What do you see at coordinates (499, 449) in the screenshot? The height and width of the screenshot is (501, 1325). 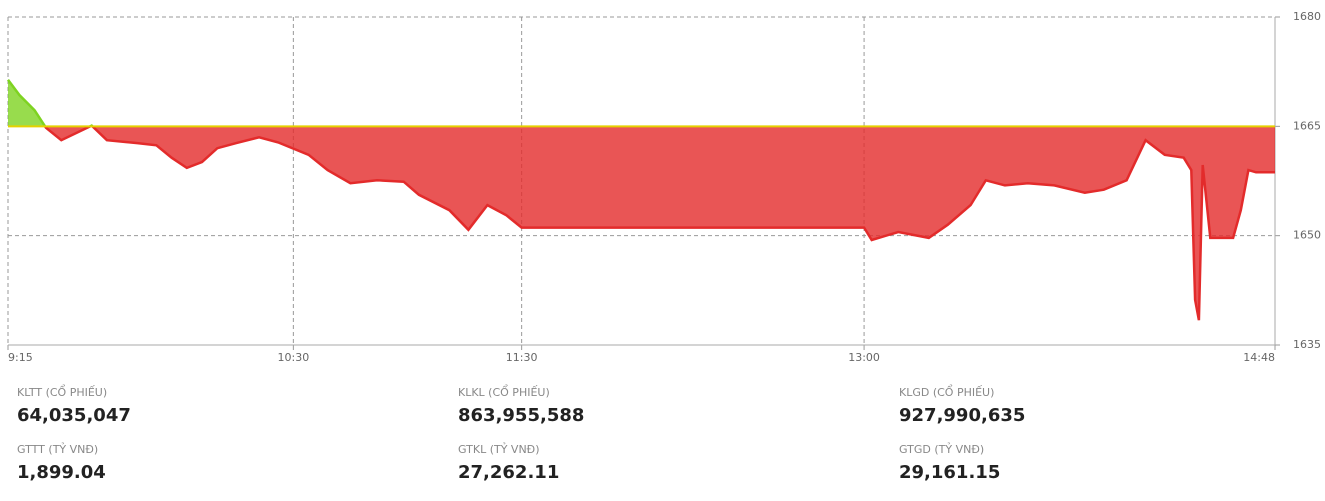 I see `stat-label: GTKL (TỶ VNĐ)` at bounding box center [499, 449].